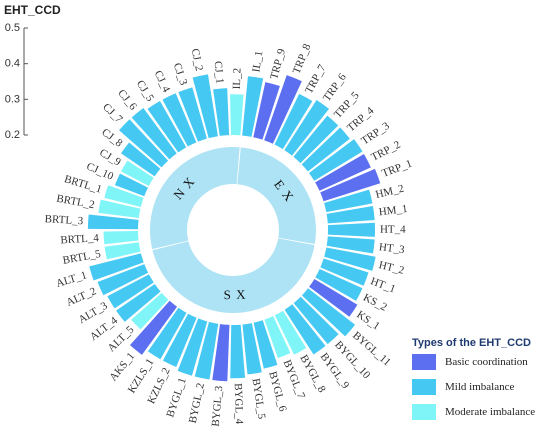 The image size is (550, 440). I want to click on category-label: HT_2, so click(392, 268).